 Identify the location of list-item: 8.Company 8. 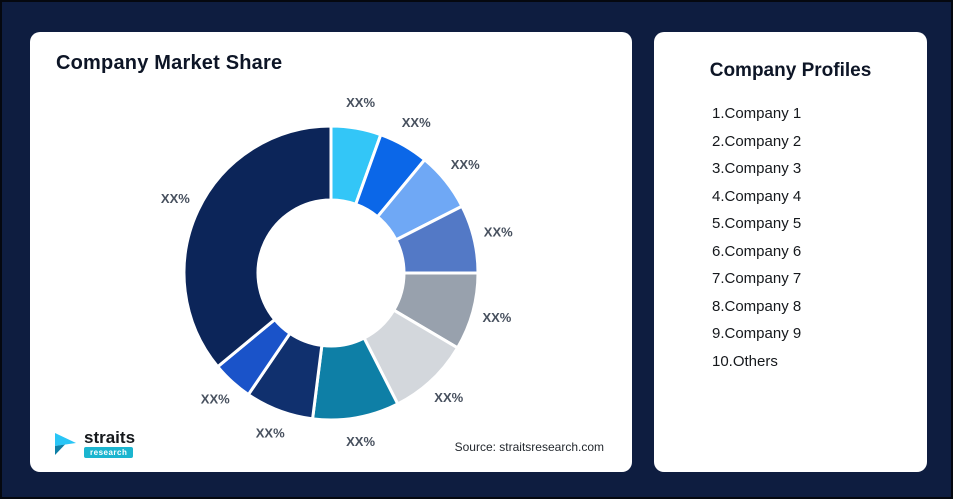
(757, 306).